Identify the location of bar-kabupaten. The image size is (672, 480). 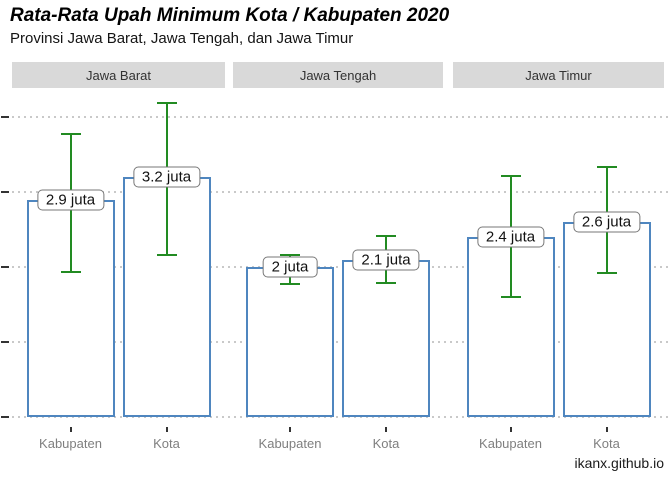
(290, 342).